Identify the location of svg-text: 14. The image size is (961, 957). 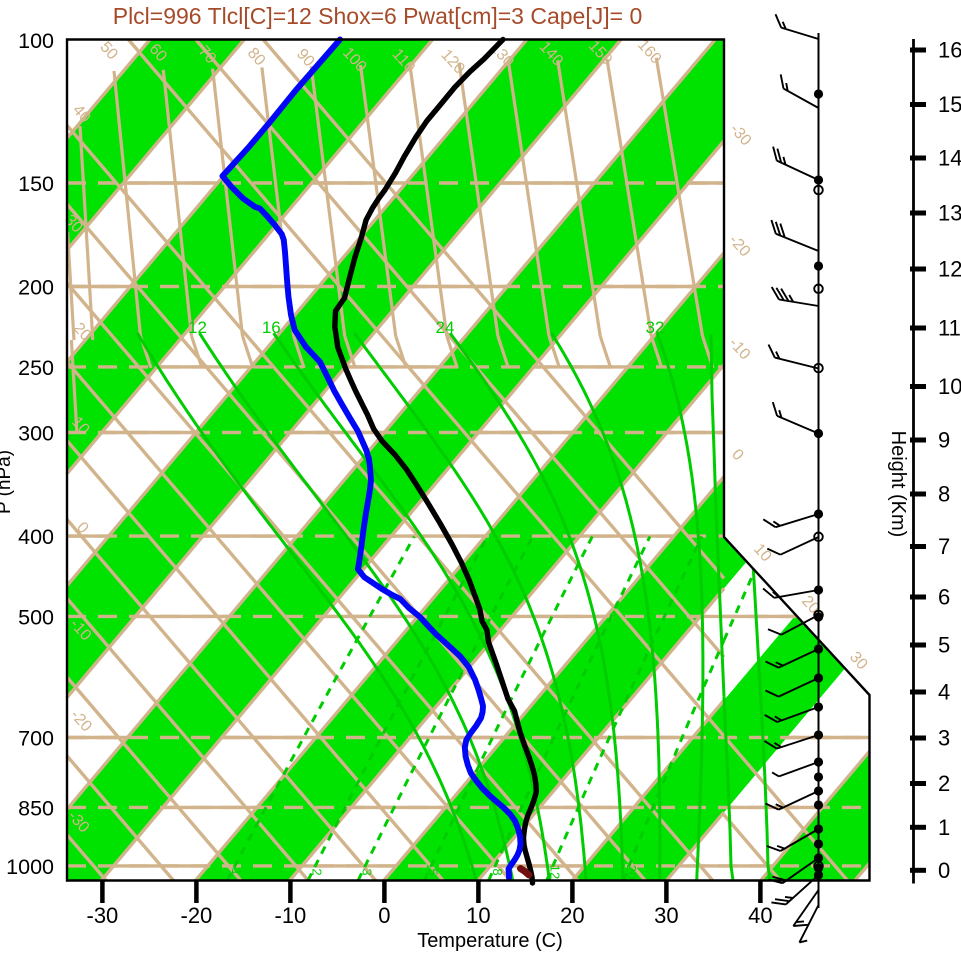
(949, 158).